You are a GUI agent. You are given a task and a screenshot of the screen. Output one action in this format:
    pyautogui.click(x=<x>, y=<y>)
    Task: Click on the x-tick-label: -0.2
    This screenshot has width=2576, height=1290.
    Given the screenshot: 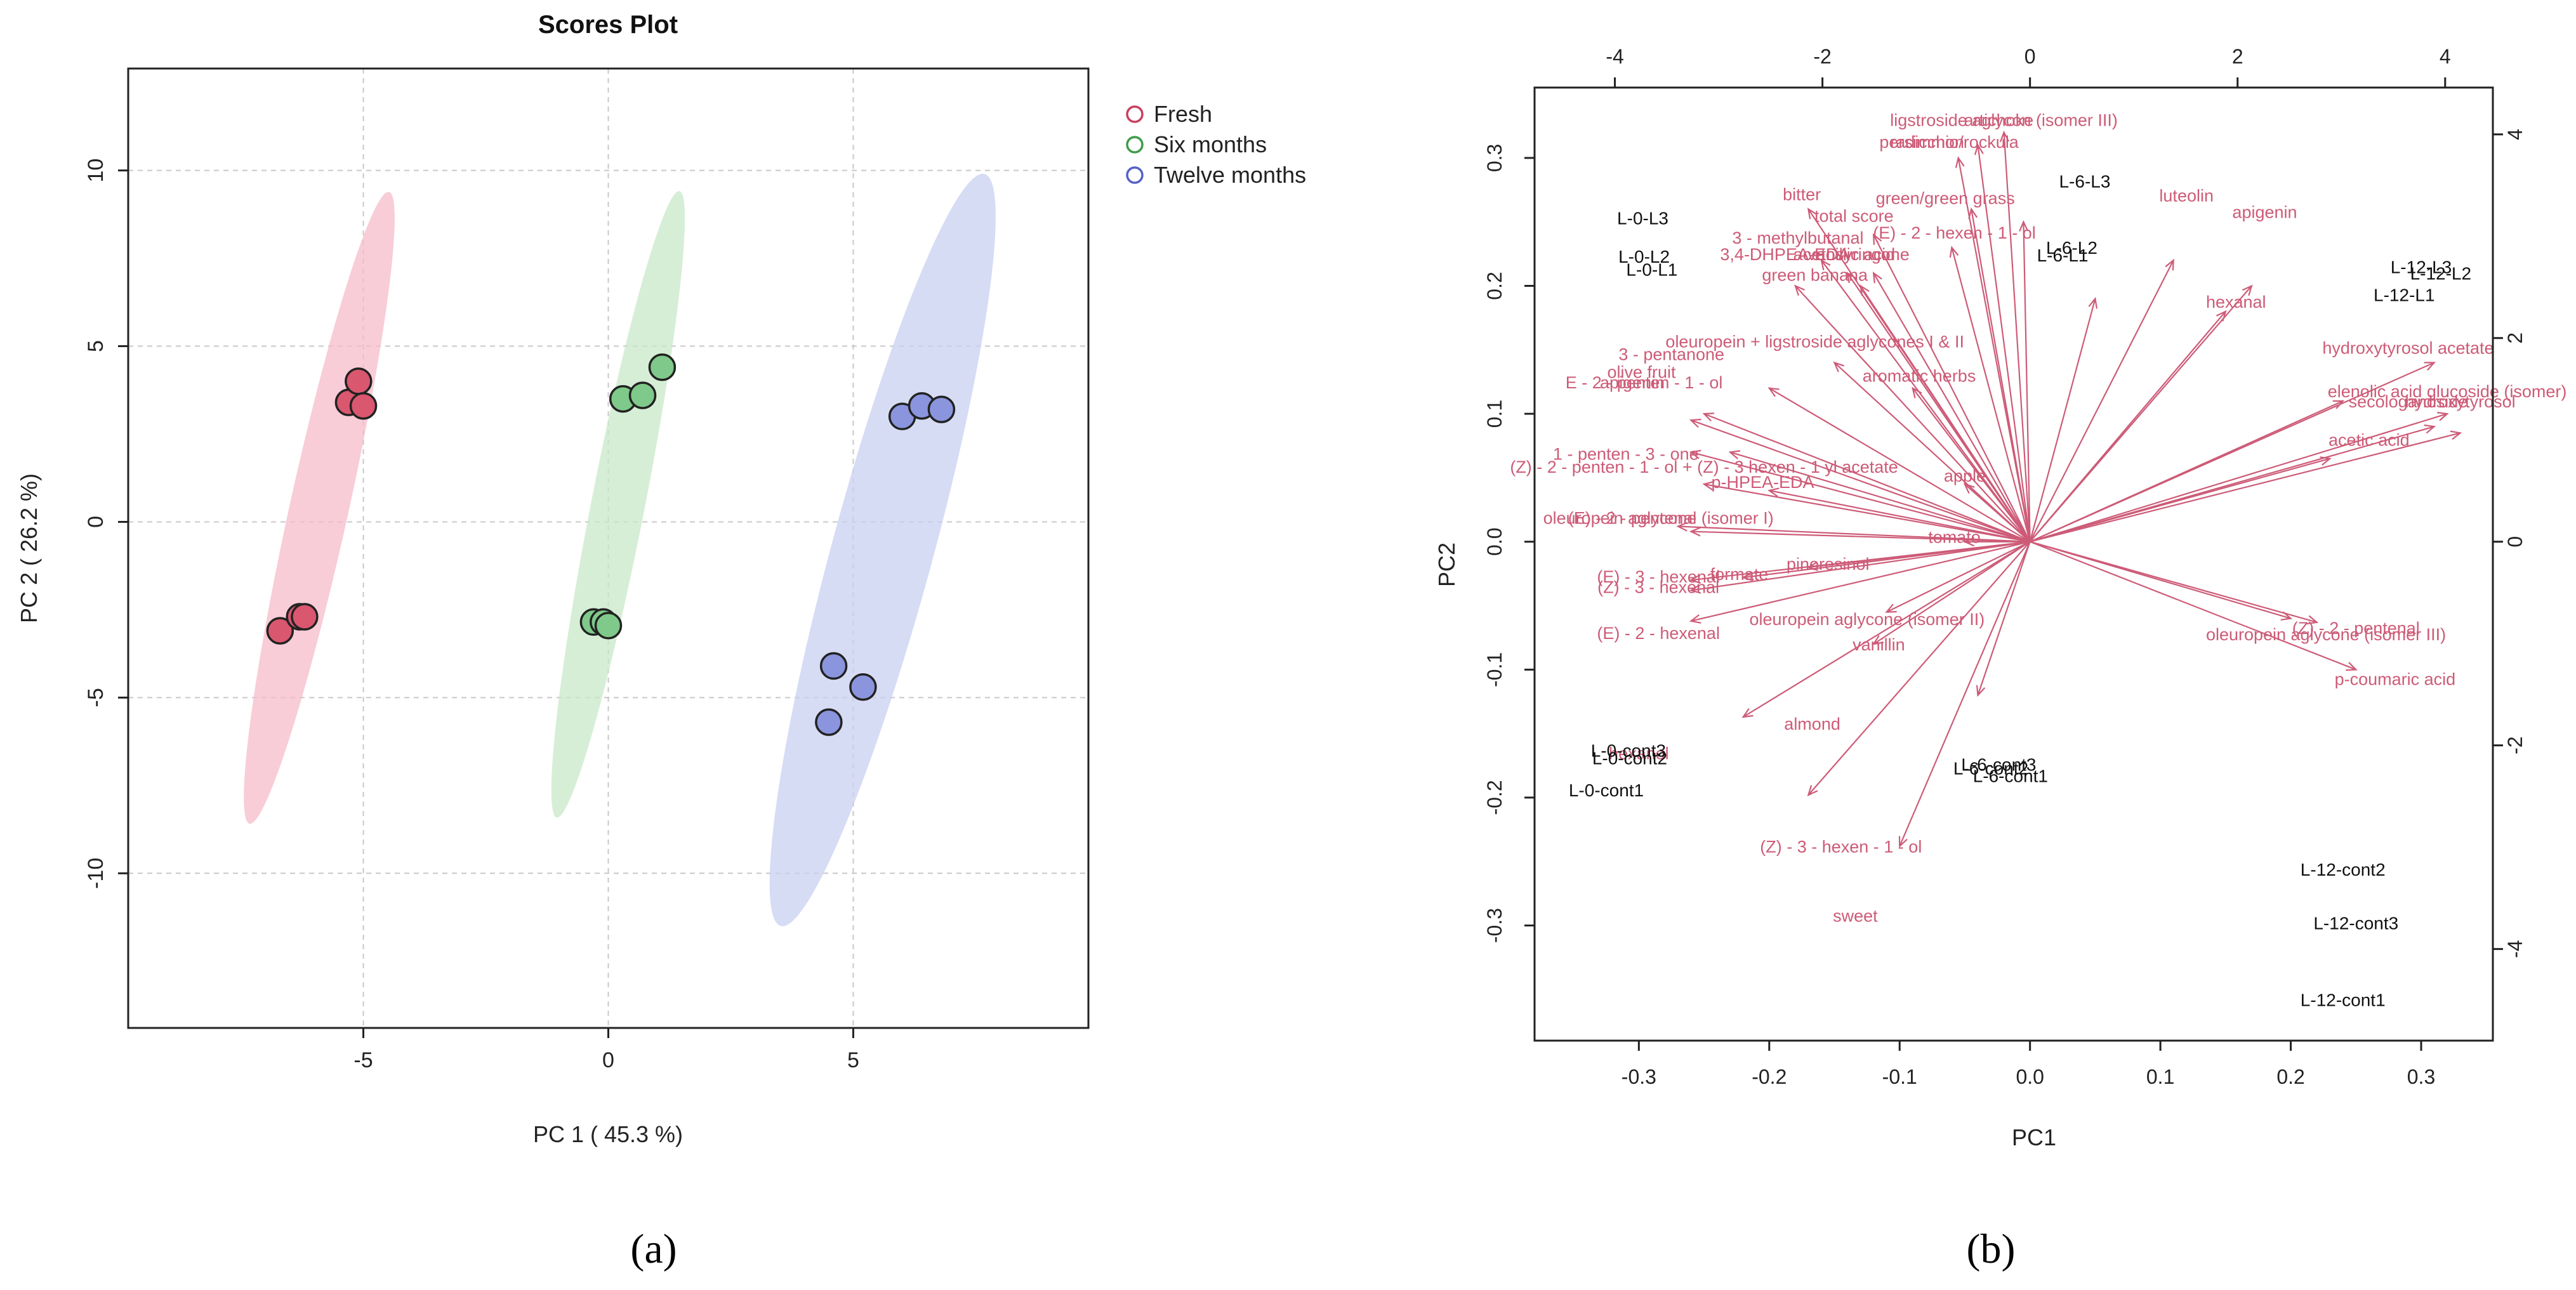 What is the action you would take?
    pyautogui.click(x=1770, y=1076)
    